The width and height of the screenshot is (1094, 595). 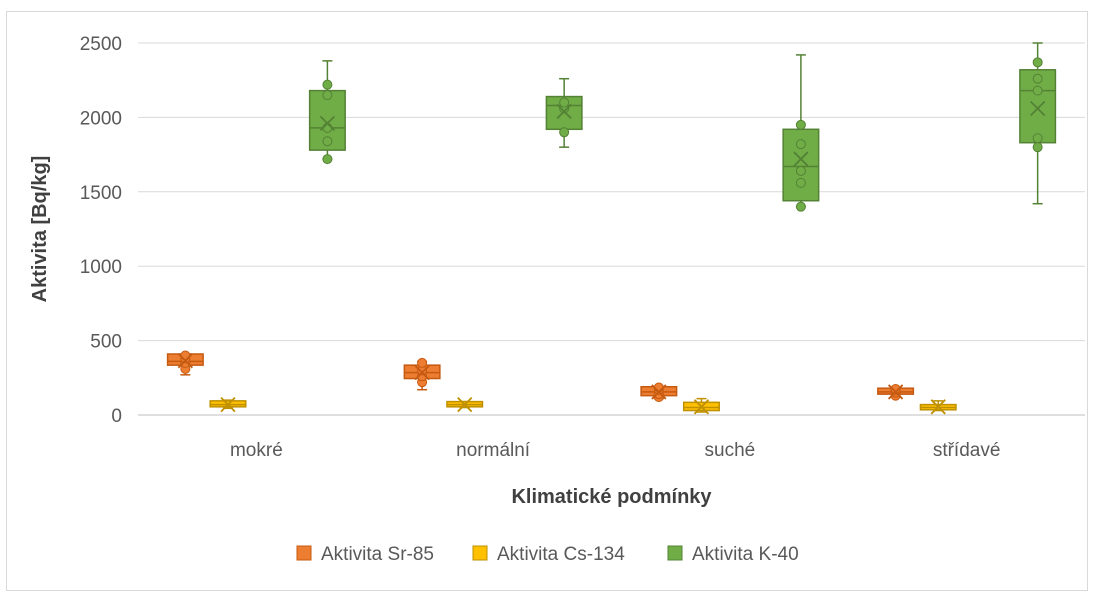 What do you see at coordinates (101, 118) in the screenshot?
I see `y-tick-label: 2000` at bounding box center [101, 118].